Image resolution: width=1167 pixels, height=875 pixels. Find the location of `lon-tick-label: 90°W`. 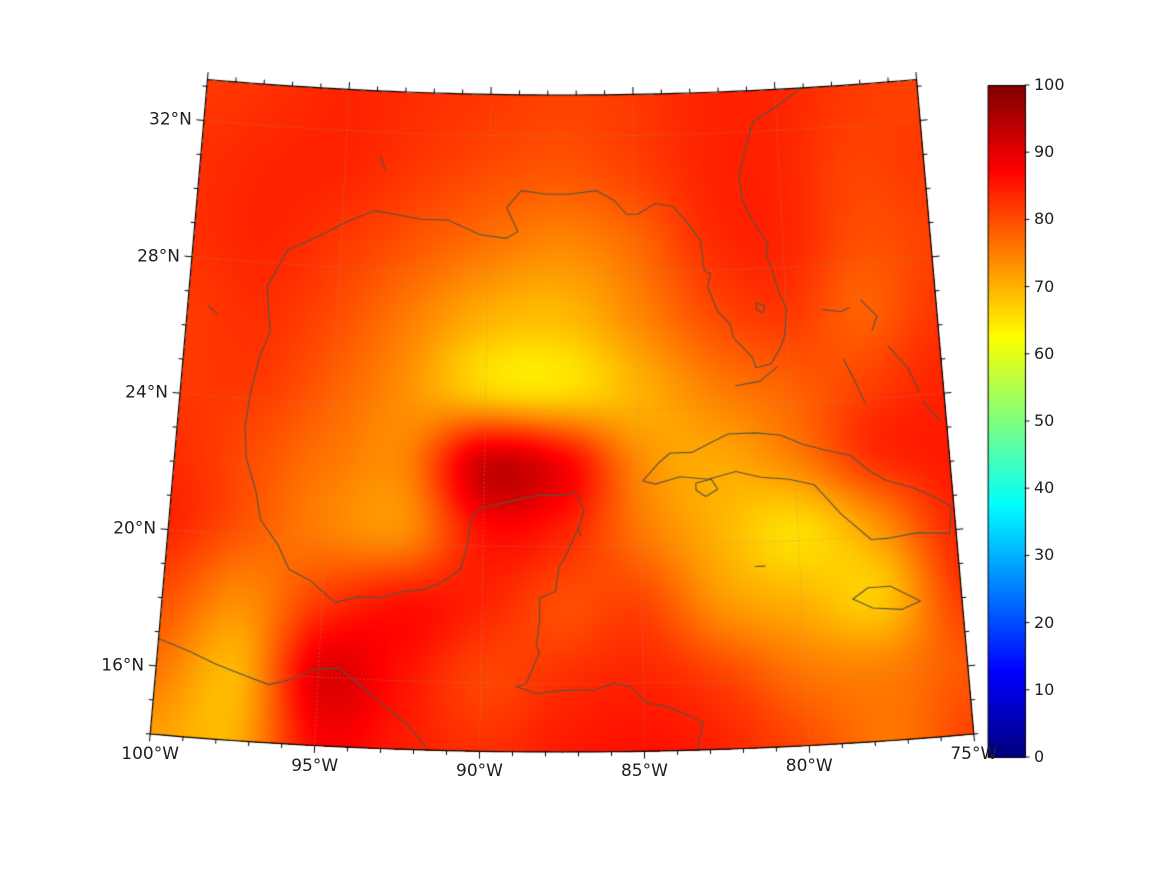

lon-tick-label: 90°W is located at coordinates (480, 771).